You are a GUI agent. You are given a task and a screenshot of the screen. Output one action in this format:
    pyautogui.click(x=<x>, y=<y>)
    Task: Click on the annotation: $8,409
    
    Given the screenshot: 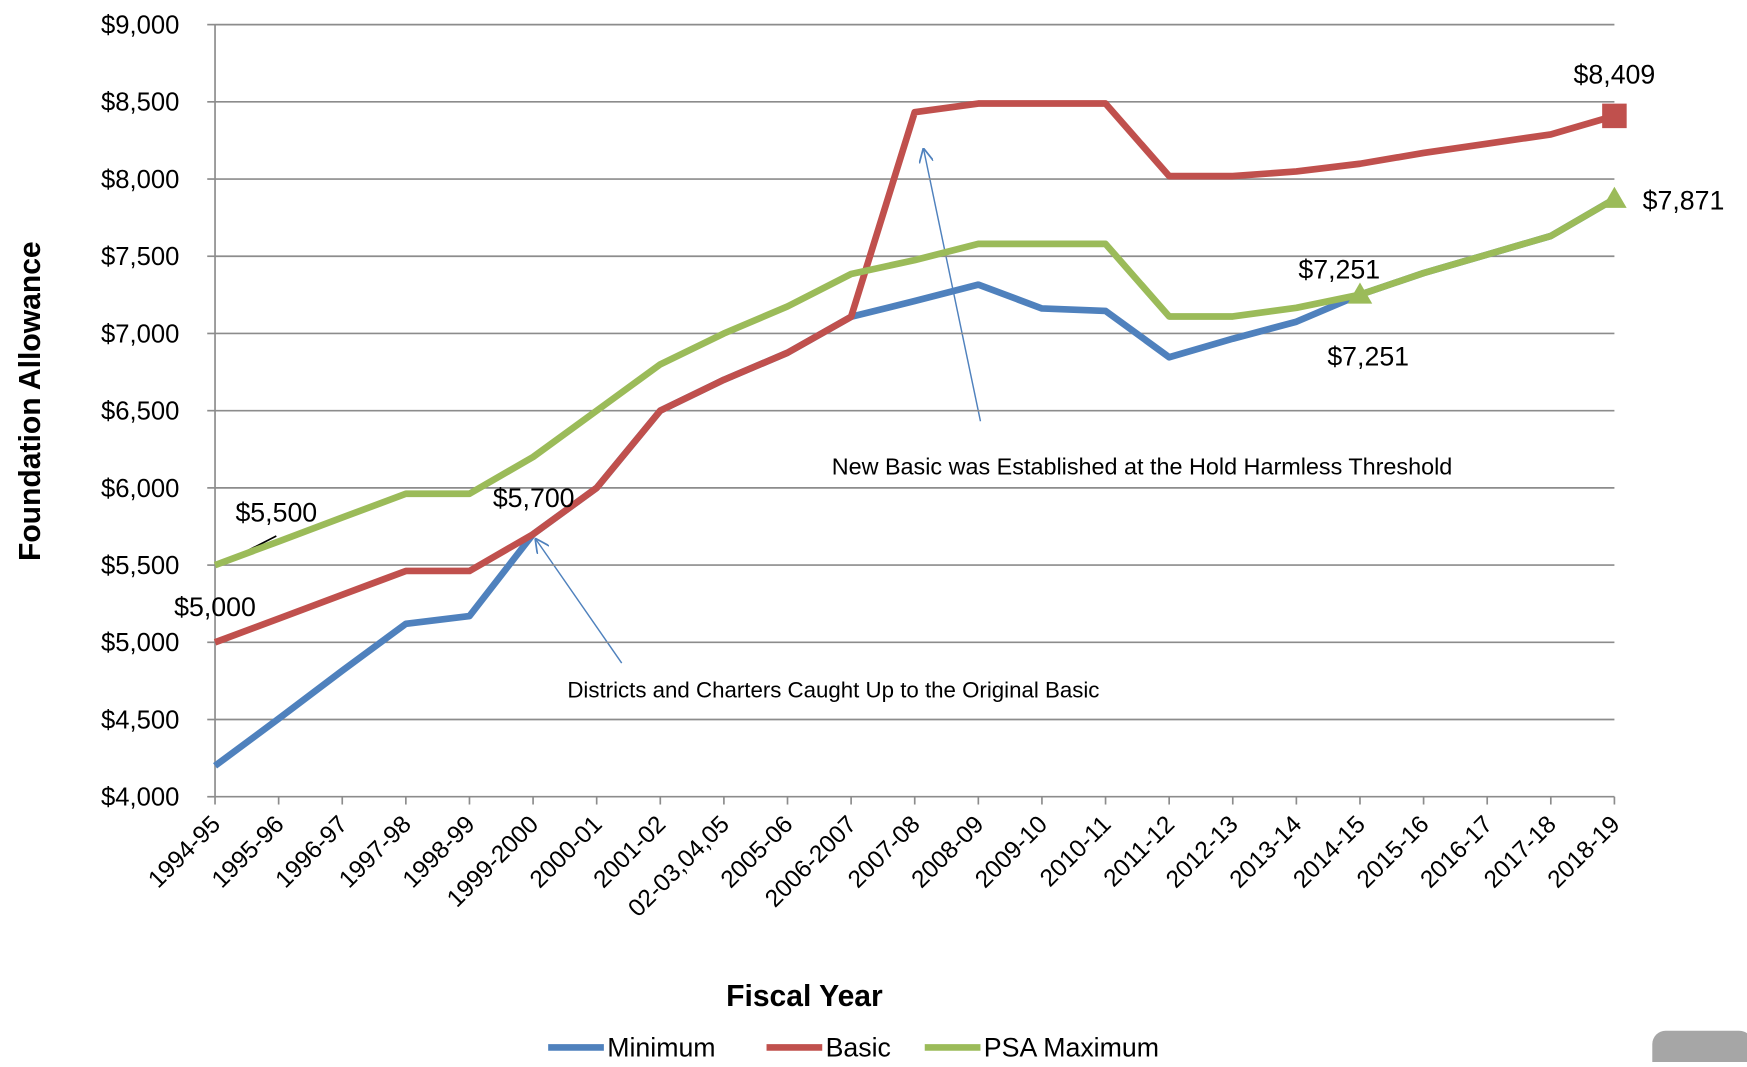 What is the action you would take?
    pyautogui.click(x=1615, y=75)
    